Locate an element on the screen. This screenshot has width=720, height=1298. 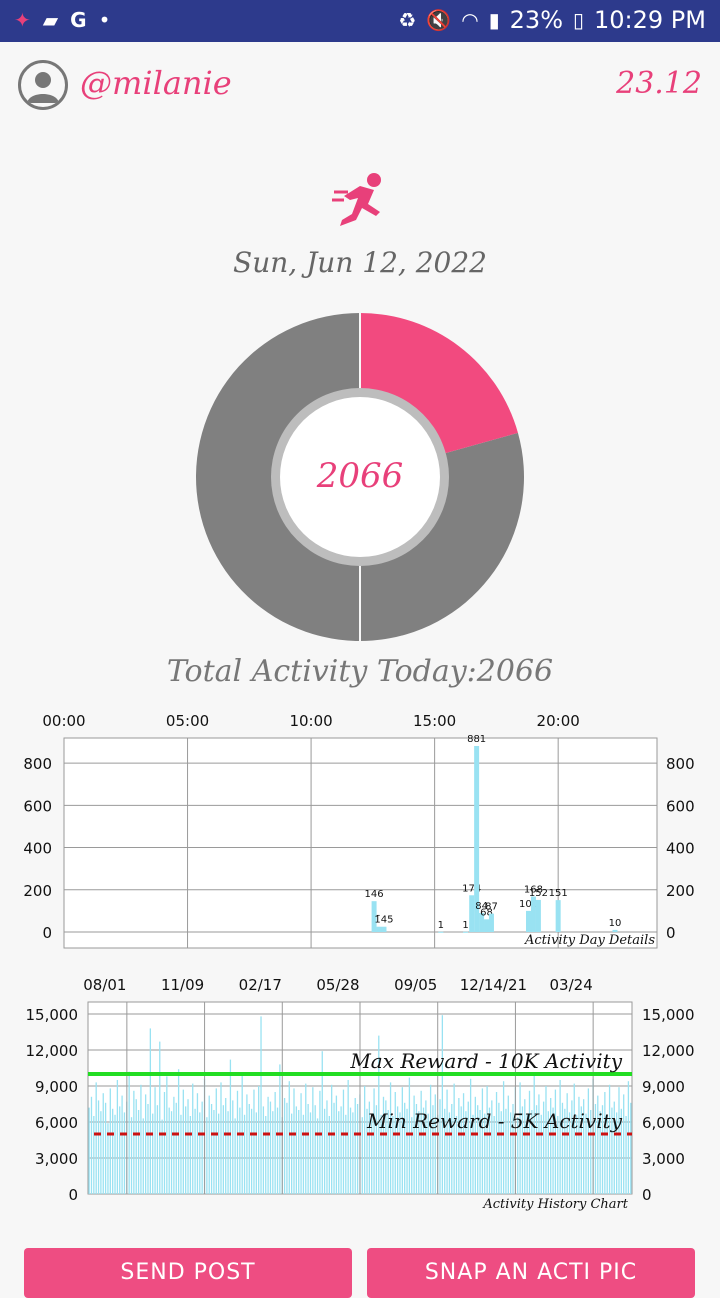
history-y-tick-right: 15,000 is located at coordinates (668, 1015).